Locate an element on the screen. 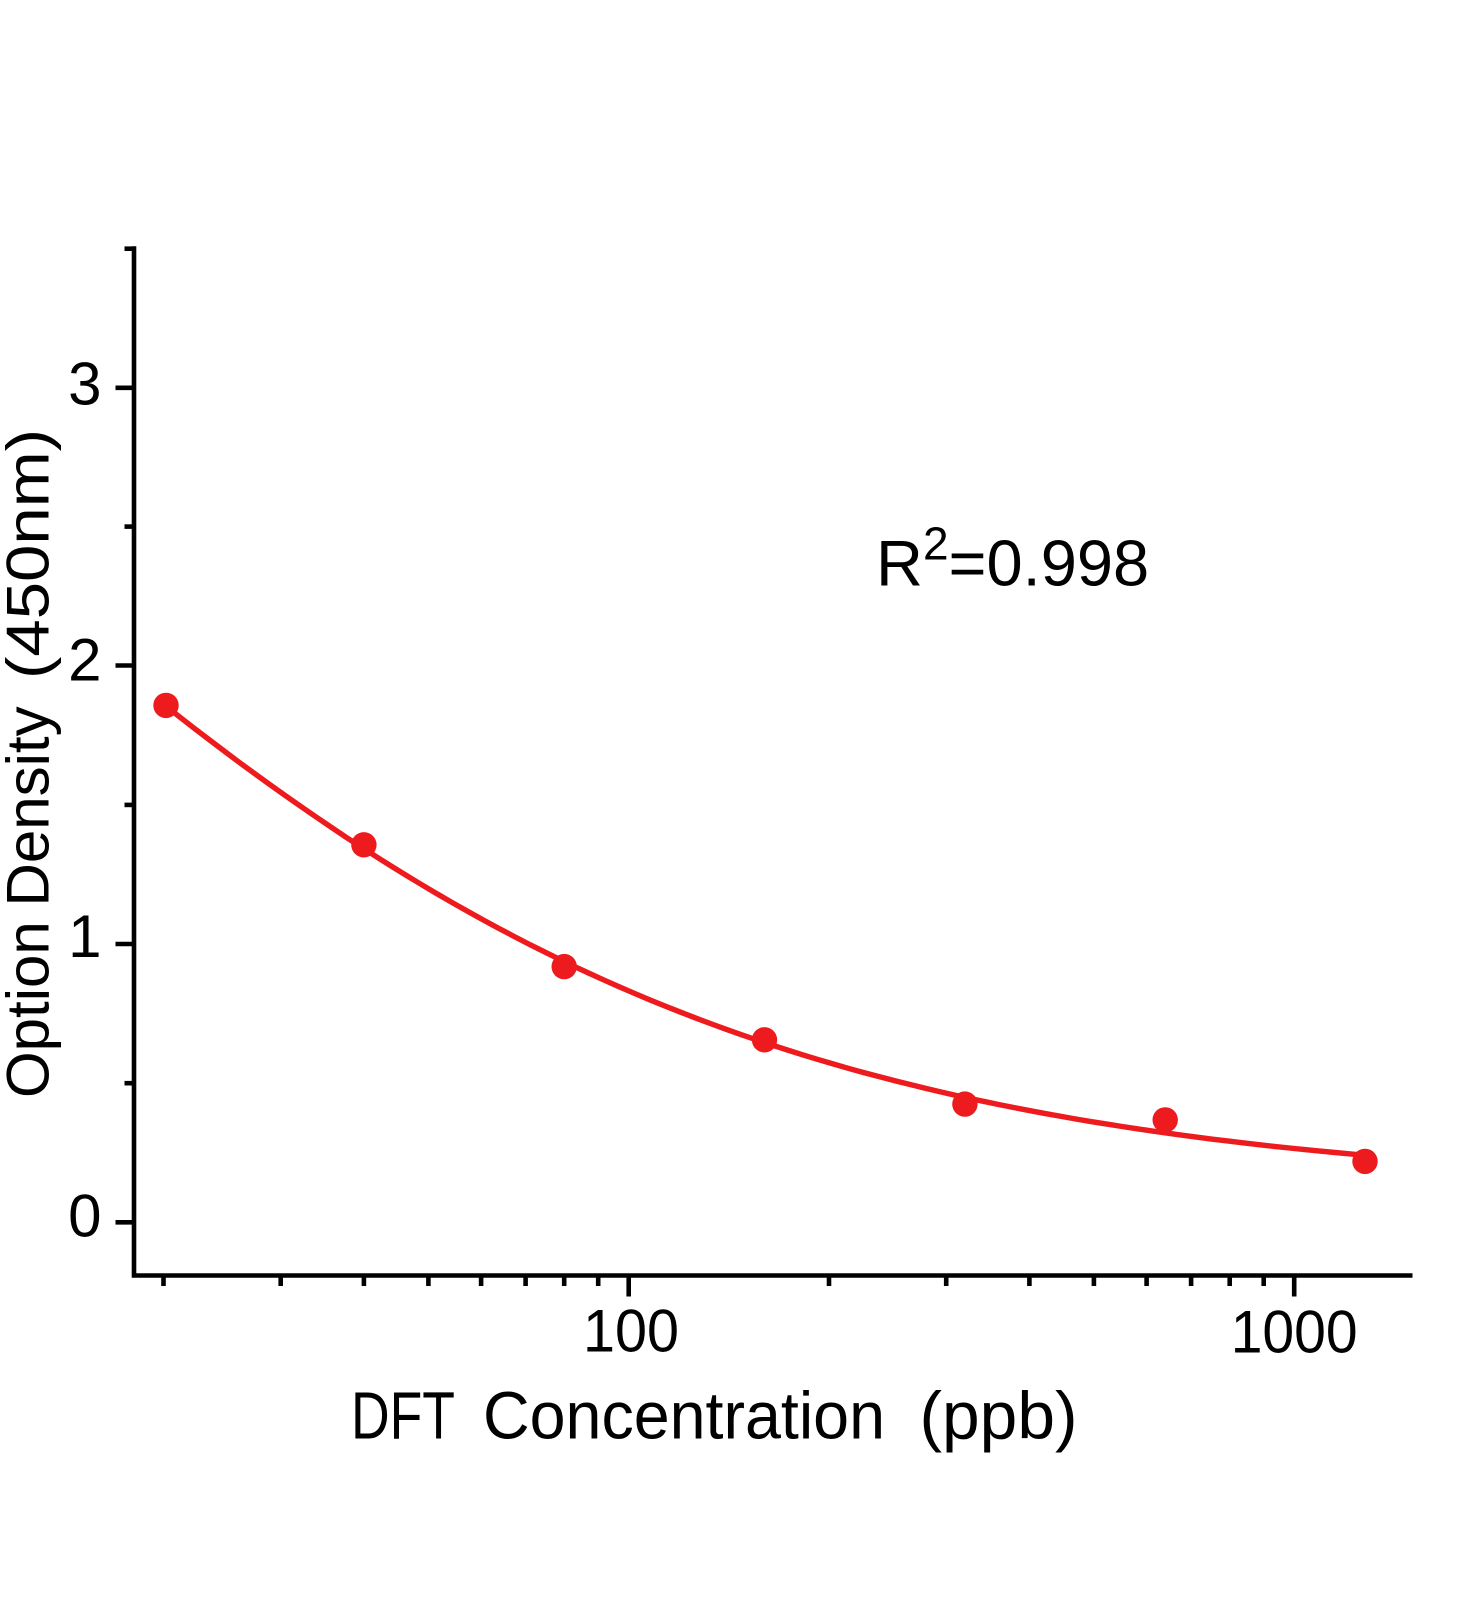  svg-text: 1 is located at coordinates (84, 936).